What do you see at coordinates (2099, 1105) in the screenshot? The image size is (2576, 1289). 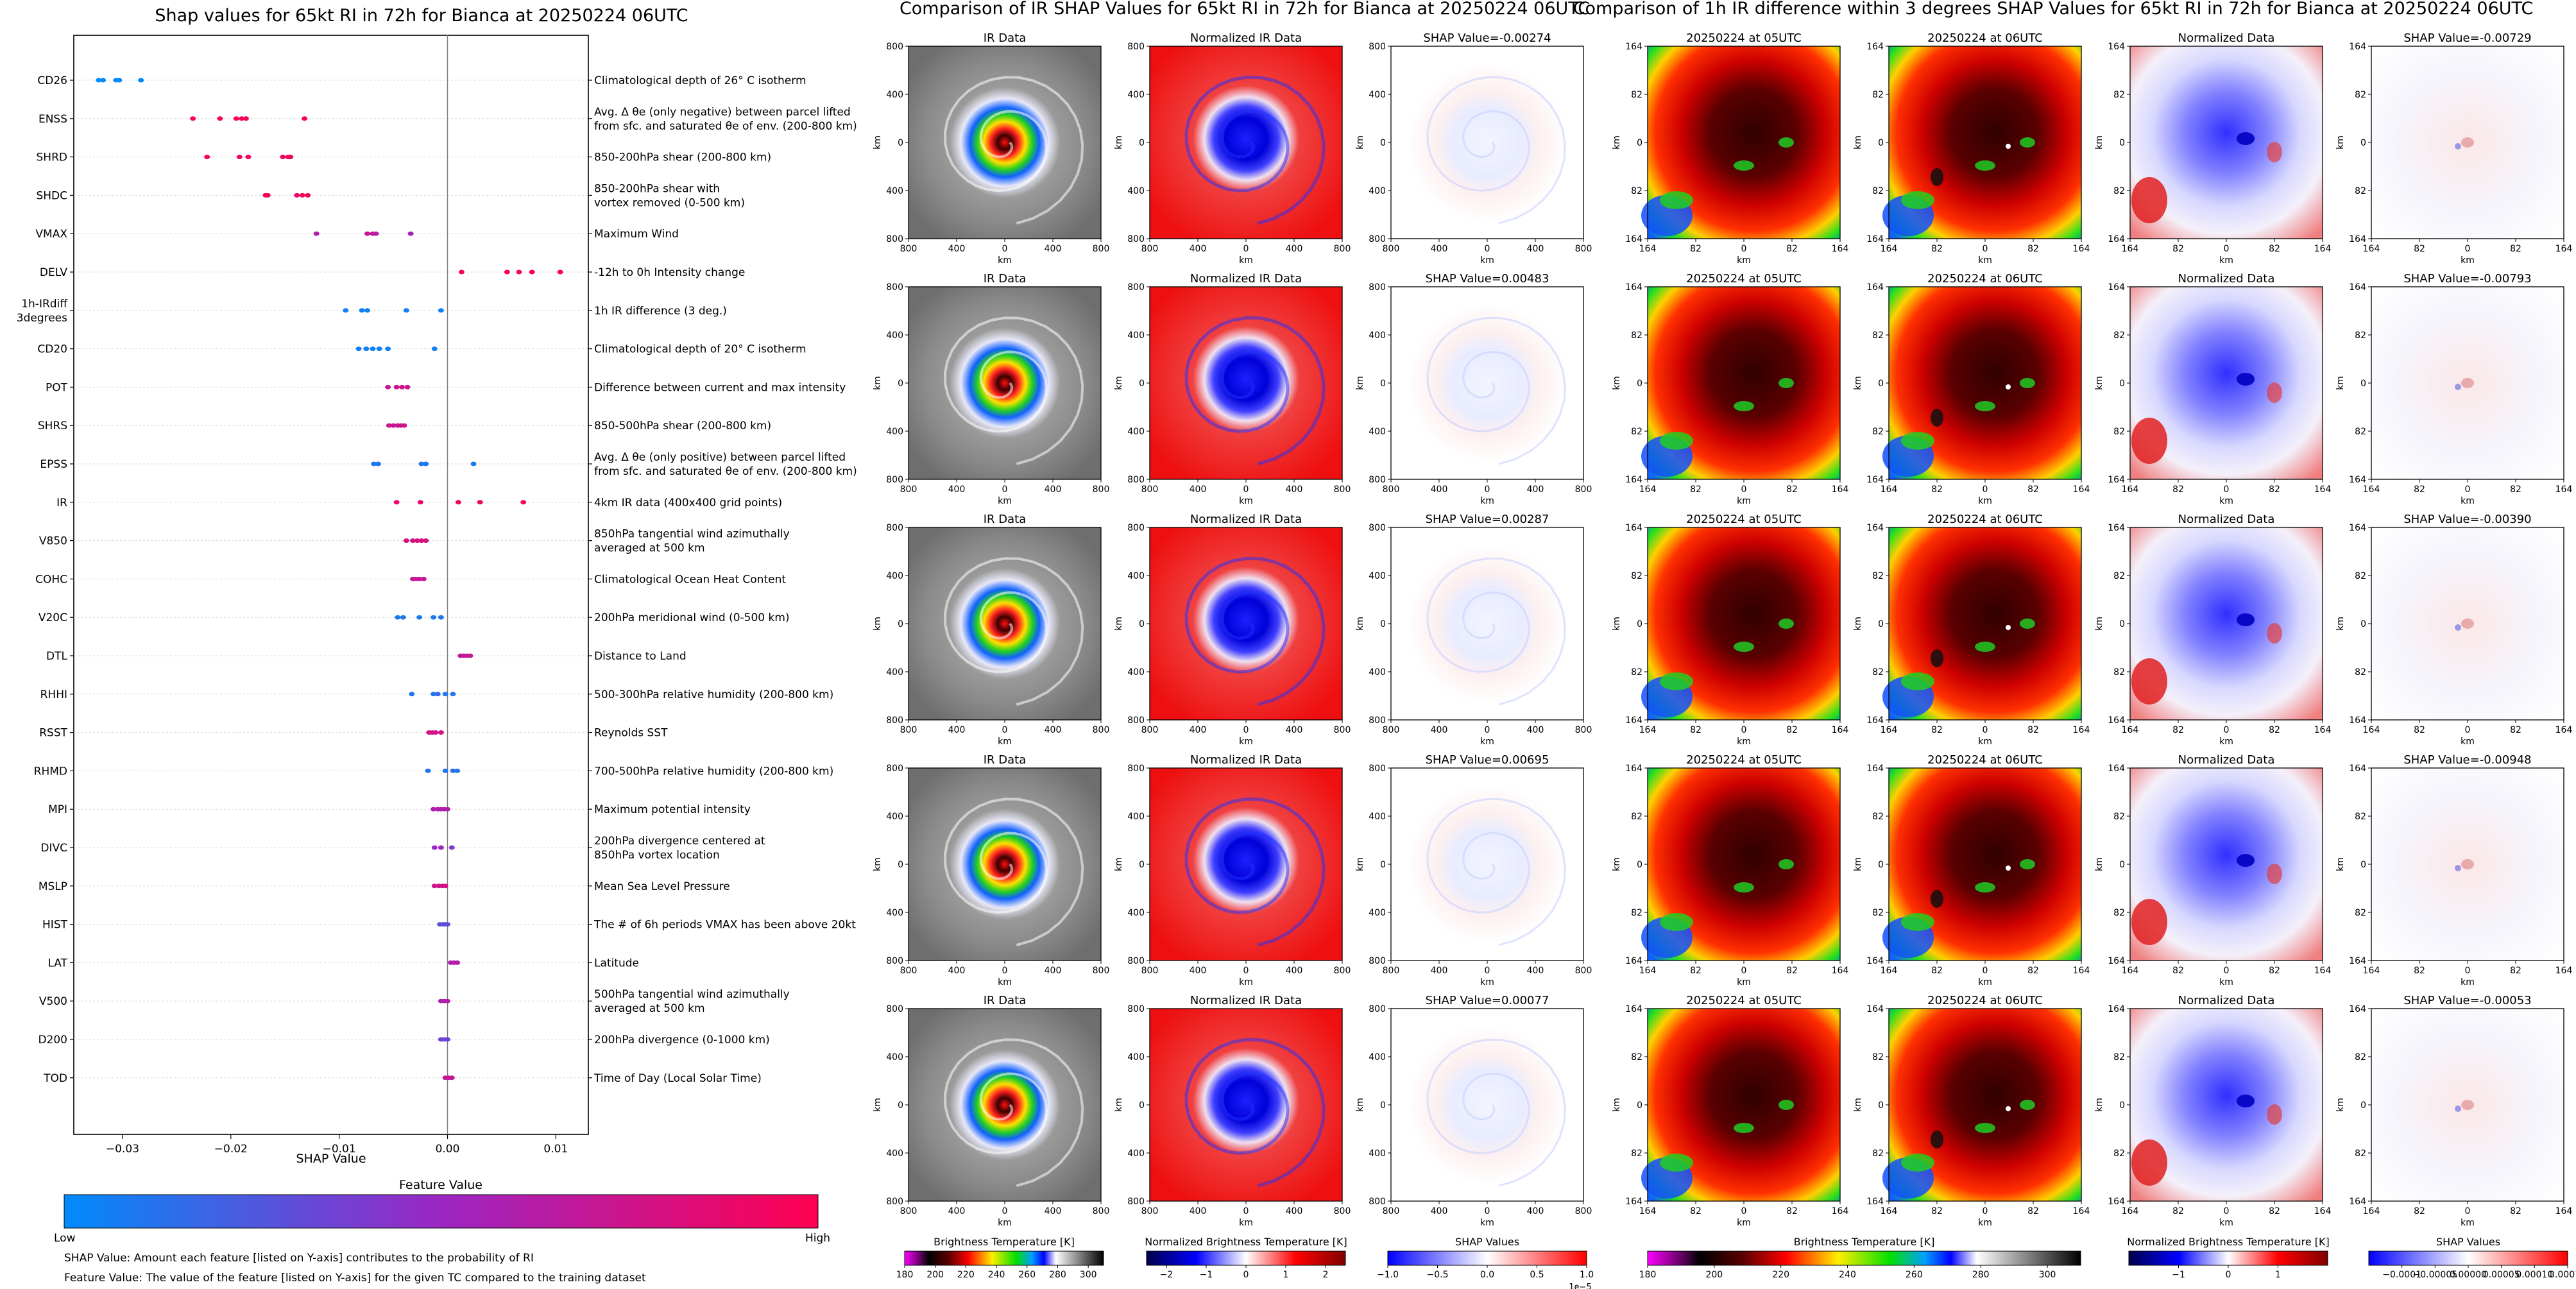 I see `diff-panel-r4-c2-ylabel: km` at bounding box center [2099, 1105].